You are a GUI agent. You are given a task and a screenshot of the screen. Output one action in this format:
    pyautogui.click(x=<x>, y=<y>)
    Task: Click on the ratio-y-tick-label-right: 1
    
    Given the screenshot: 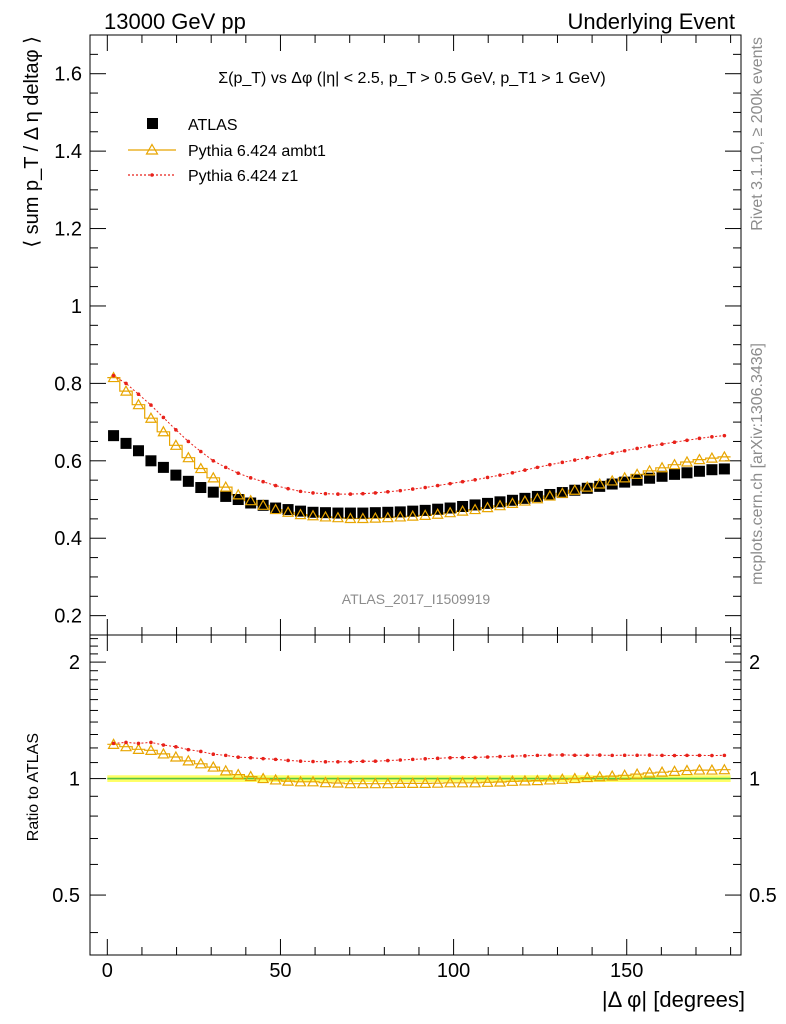 What is the action you would take?
    pyautogui.click(x=754, y=780)
    